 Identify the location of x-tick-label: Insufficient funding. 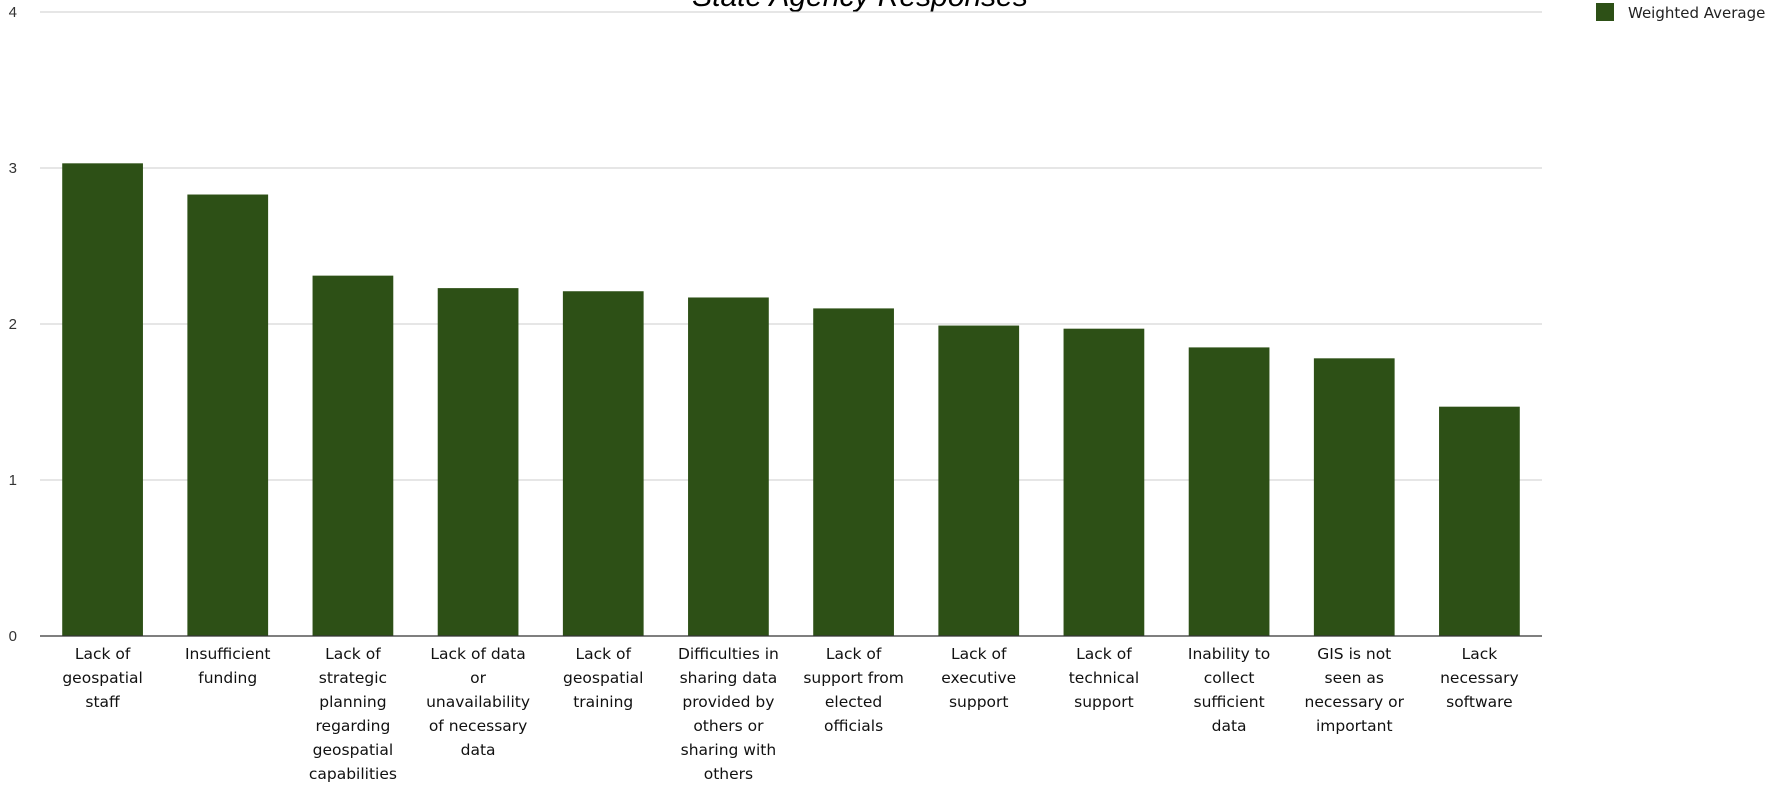
(228, 666).